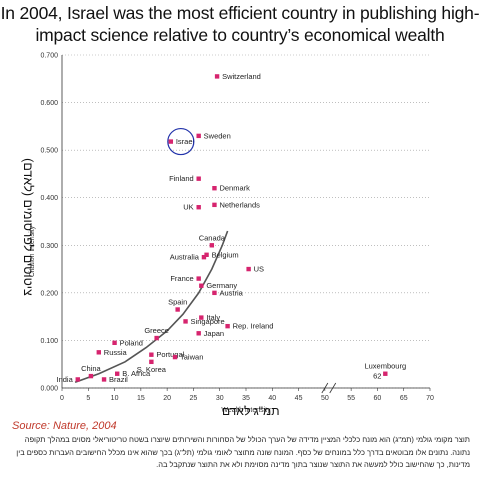 The width and height of the screenshot is (480, 480). I want to click on x-tick-label: 70, so click(430, 398).